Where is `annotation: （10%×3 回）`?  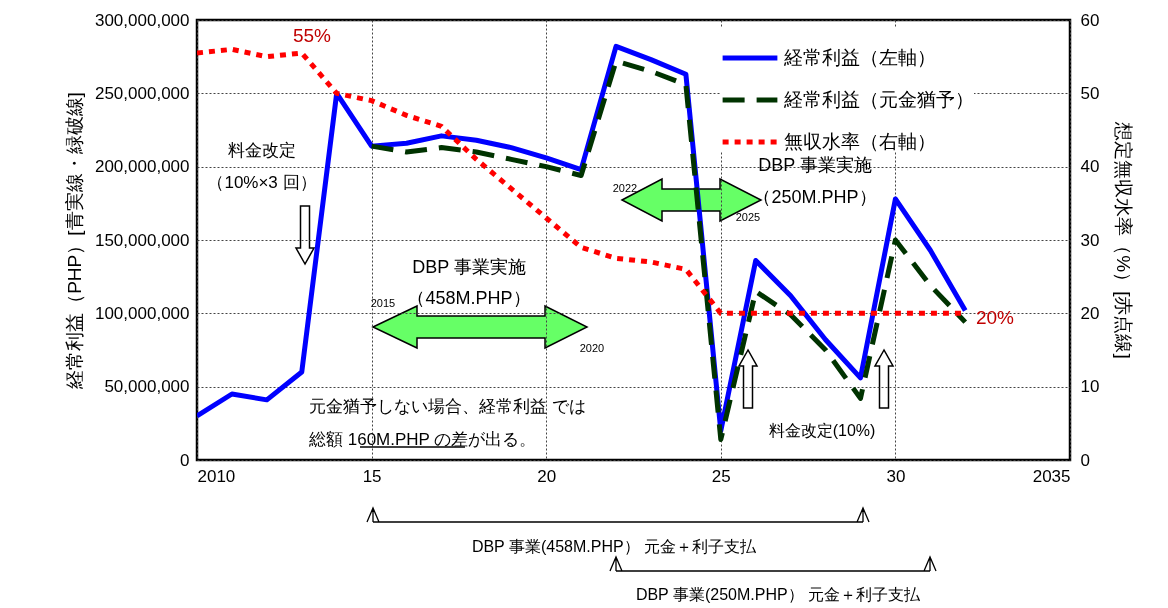
annotation: （10%×3 回） is located at coordinates (262, 182).